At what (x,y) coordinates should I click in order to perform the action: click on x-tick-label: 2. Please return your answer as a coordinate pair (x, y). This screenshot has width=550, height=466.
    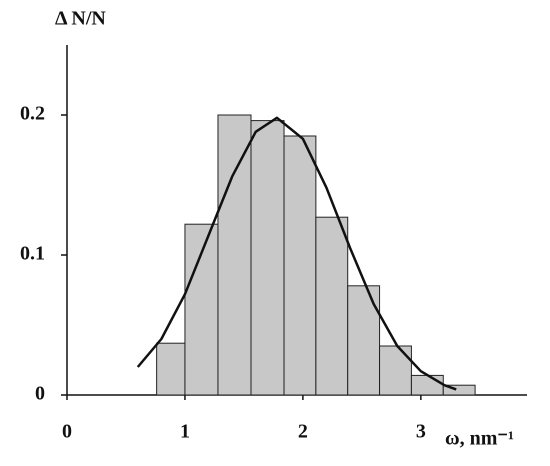
    Looking at the image, I should click on (303, 432).